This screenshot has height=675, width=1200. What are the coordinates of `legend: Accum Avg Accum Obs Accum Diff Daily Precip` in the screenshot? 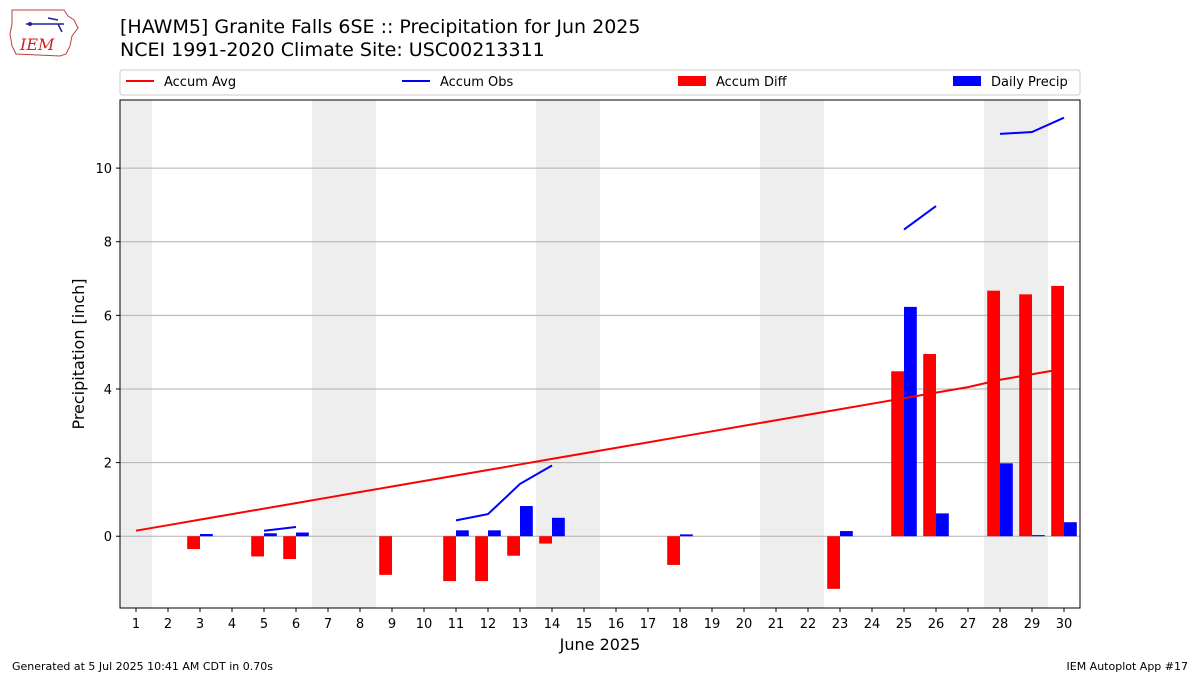 It's located at (600, 82).